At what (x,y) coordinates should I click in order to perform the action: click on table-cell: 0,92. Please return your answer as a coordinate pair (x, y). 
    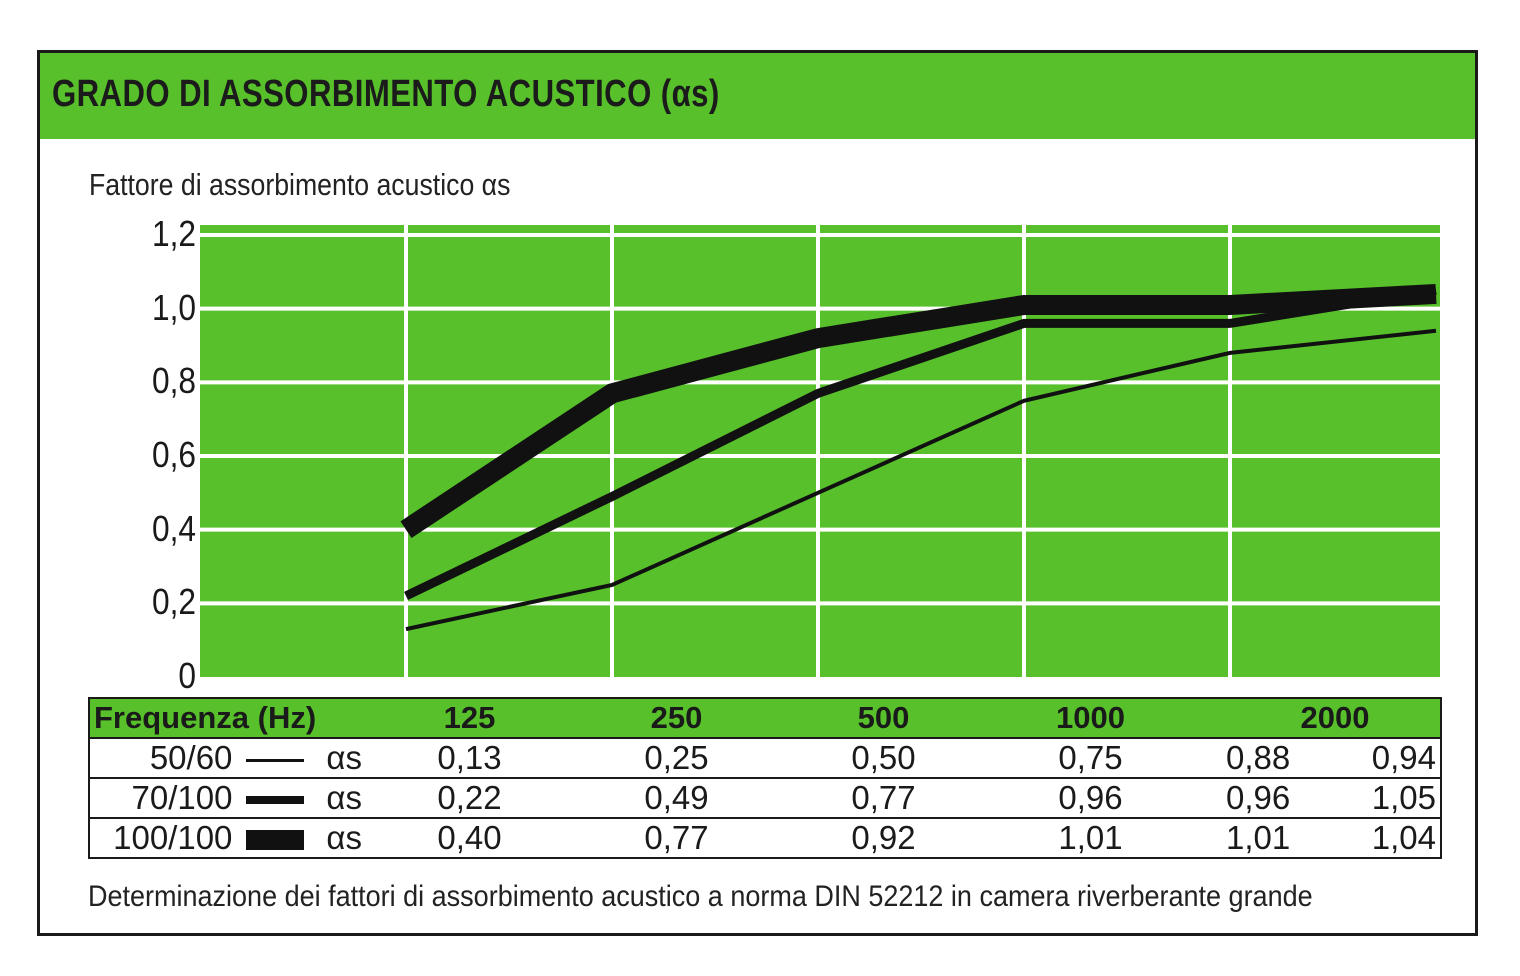
    Looking at the image, I should click on (883, 837).